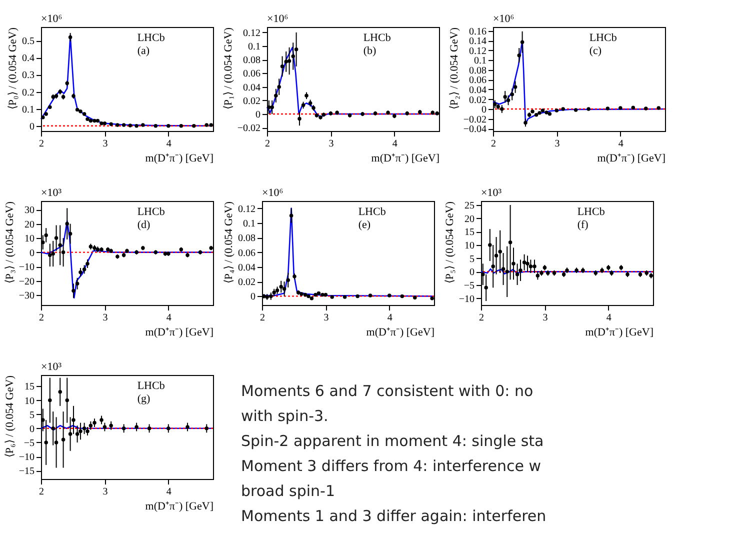 The width and height of the screenshot is (731, 538). I want to click on y-tick-label: 0.4, so click(28, 58).